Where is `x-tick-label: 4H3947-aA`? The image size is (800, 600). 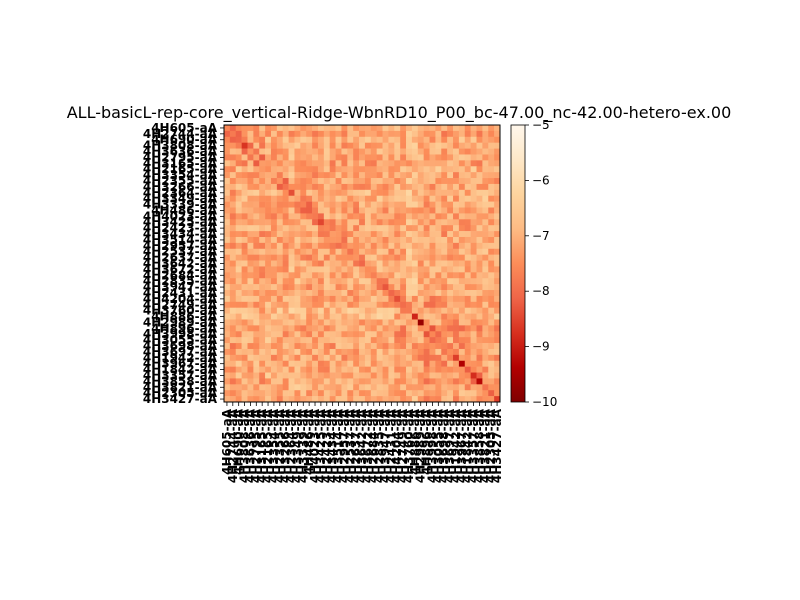 x-tick-label: 4H3947-aA is located at coordinates (385, 445).